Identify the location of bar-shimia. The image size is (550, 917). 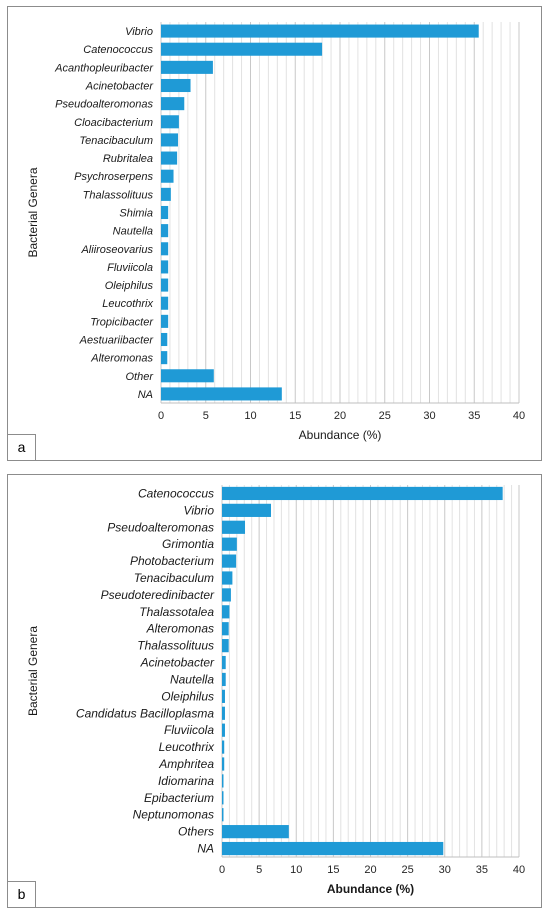
(165, 212).